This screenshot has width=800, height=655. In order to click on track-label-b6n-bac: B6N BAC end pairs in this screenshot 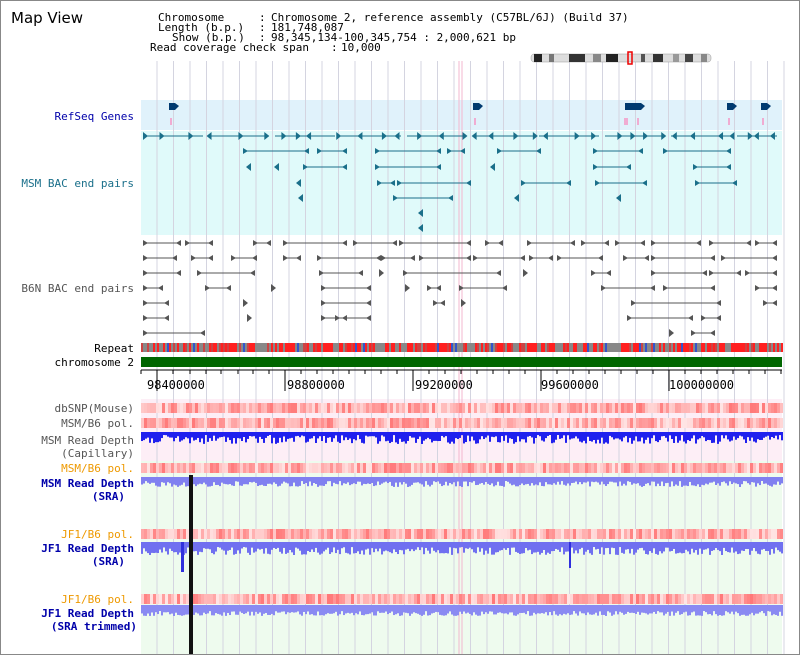, I will do `click(77, 288)`.